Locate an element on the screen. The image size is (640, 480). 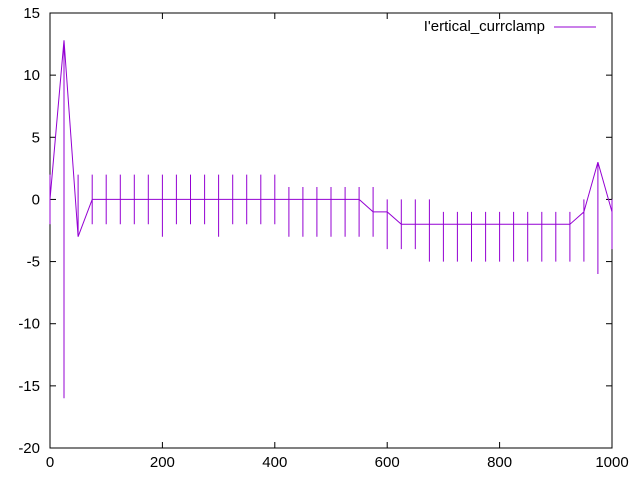
y-tick-label: -10 is located at coordinates (29, 324).